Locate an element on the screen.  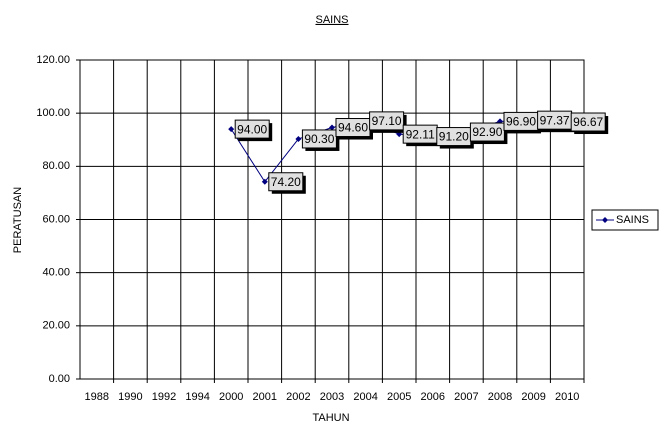
value-label: 92.90 is located at coordinates (487, 132).